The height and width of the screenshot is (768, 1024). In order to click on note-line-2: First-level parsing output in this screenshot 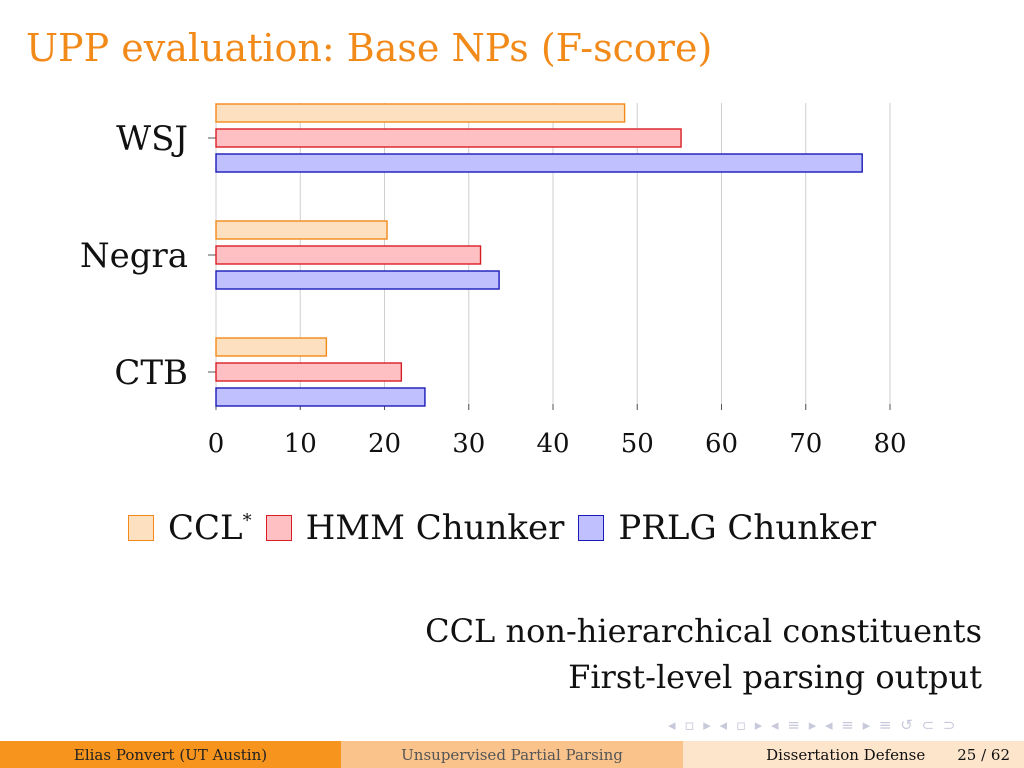, I will do `click(775, 677)`.